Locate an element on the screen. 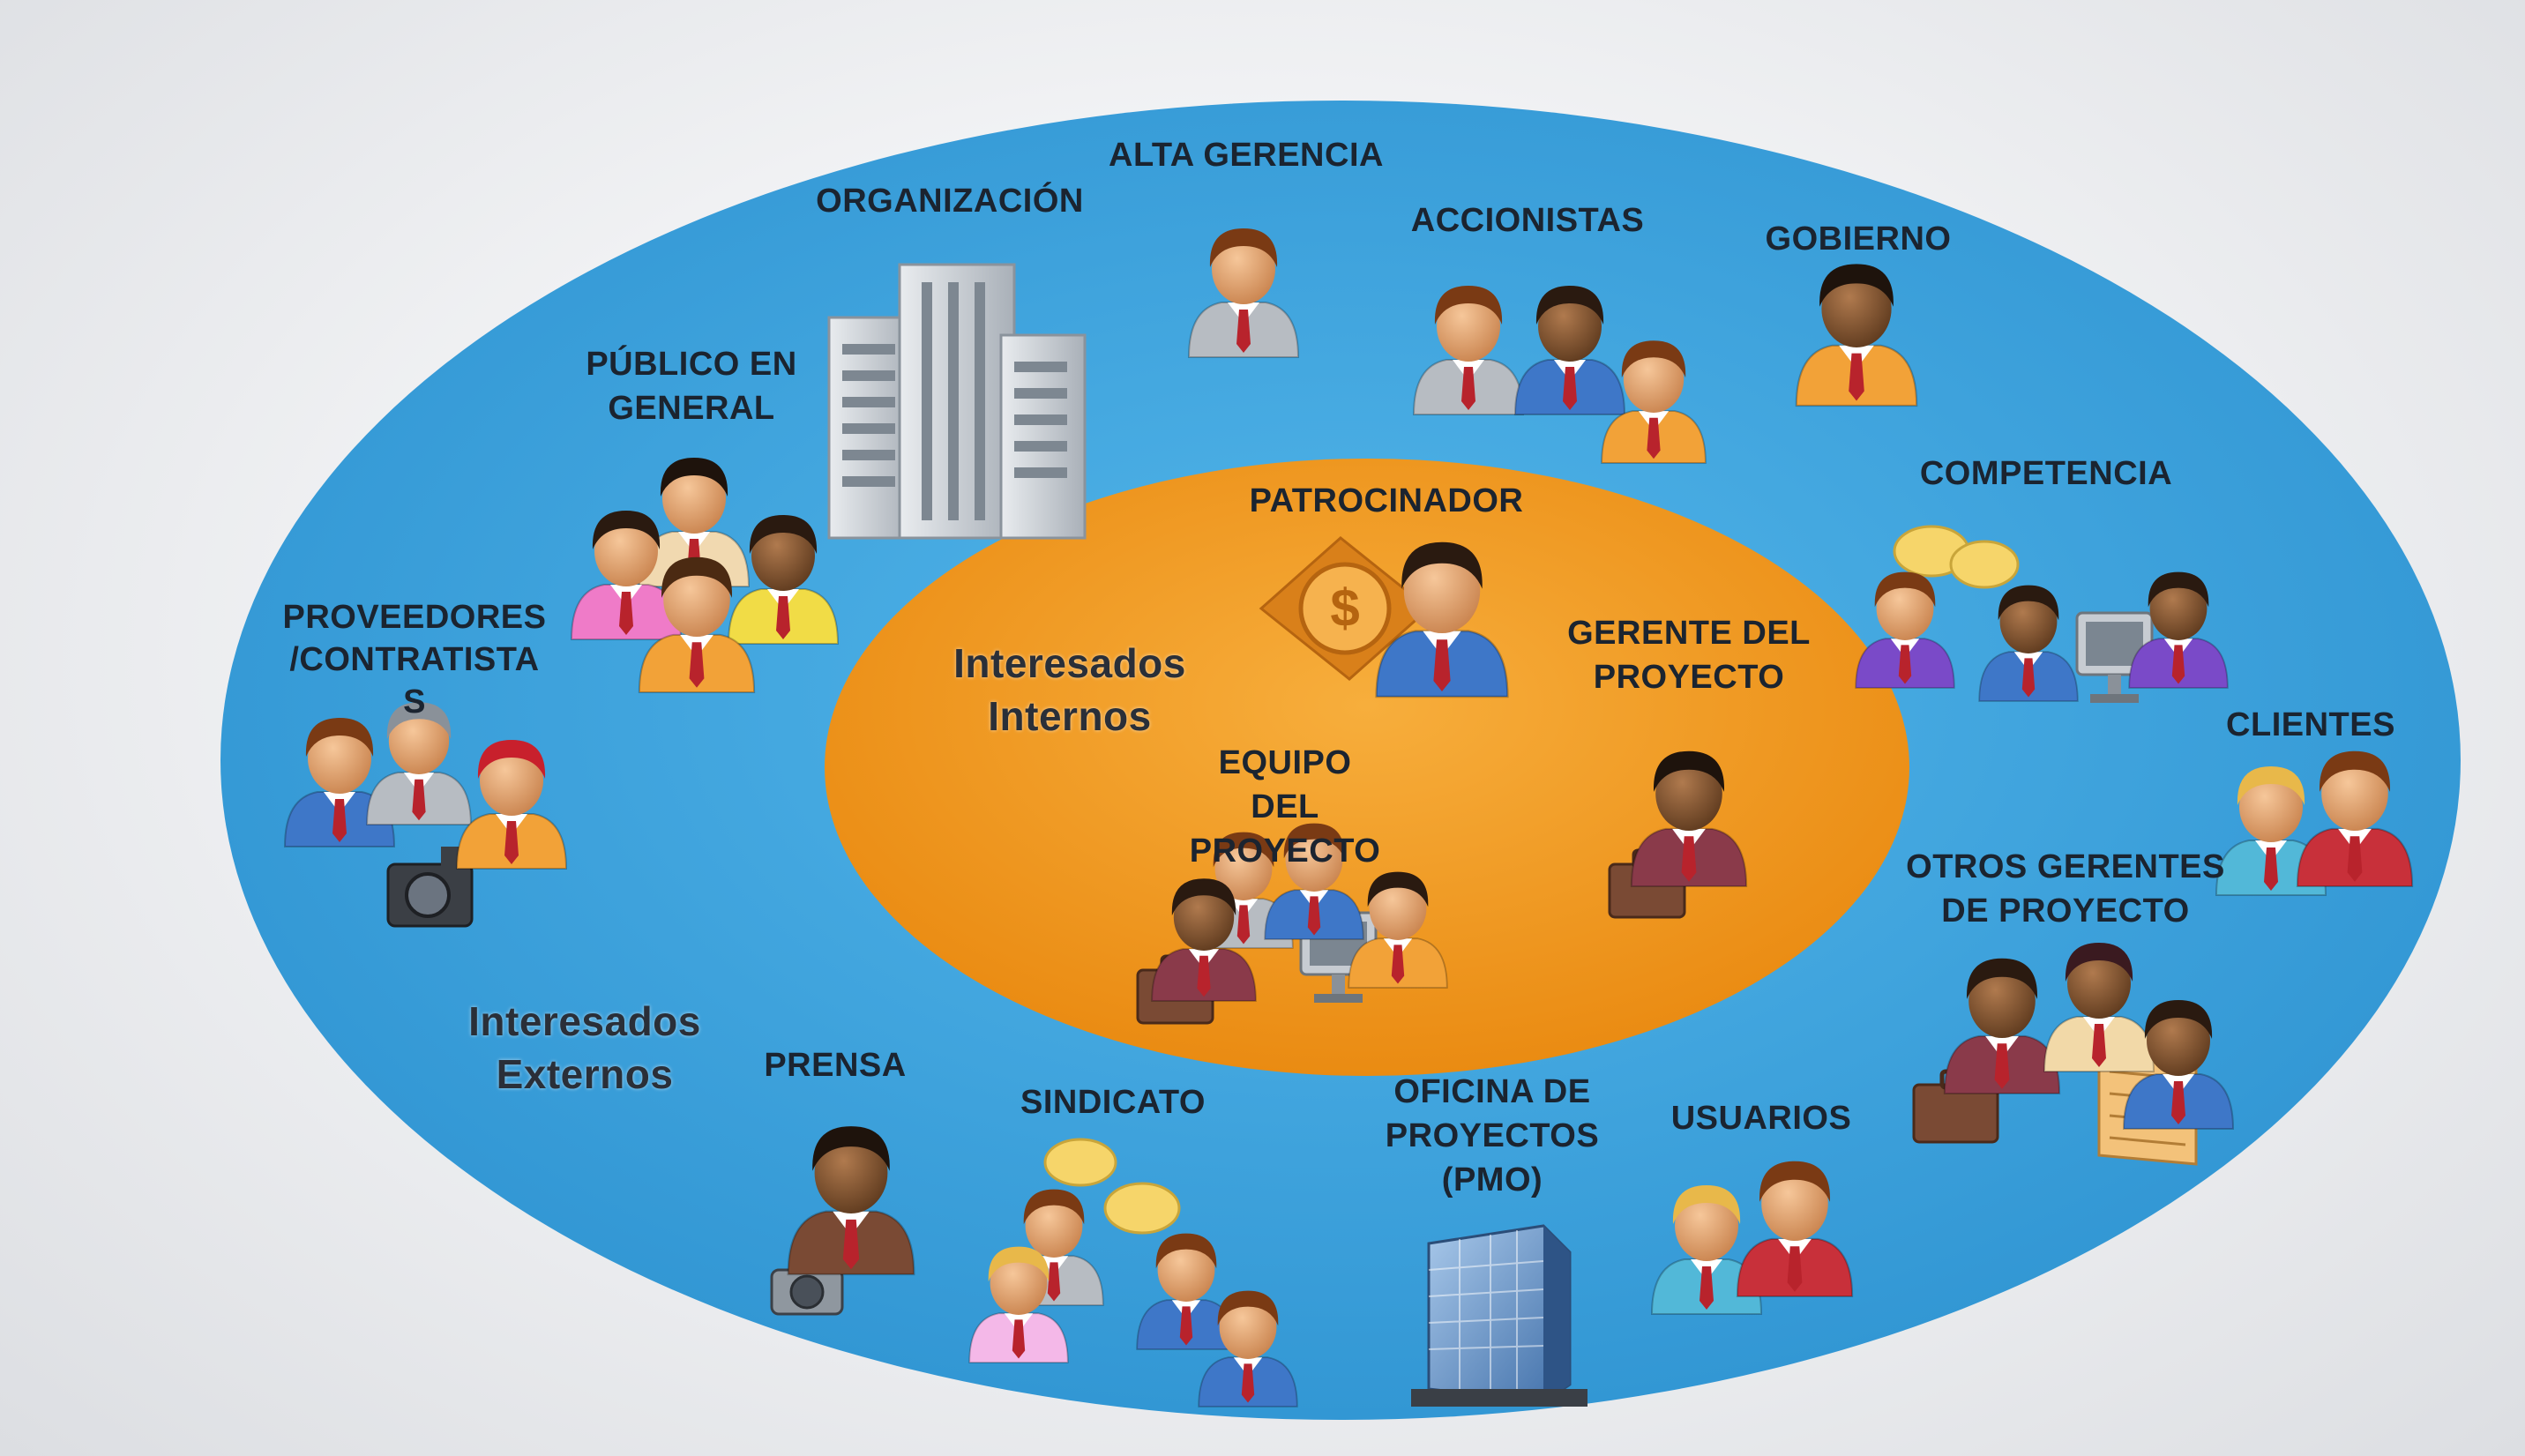 Image resolution: width=2525 pixels, height=1456 pixels. competition-label: COMPETENCIA is located at coordinates (2046, 473).